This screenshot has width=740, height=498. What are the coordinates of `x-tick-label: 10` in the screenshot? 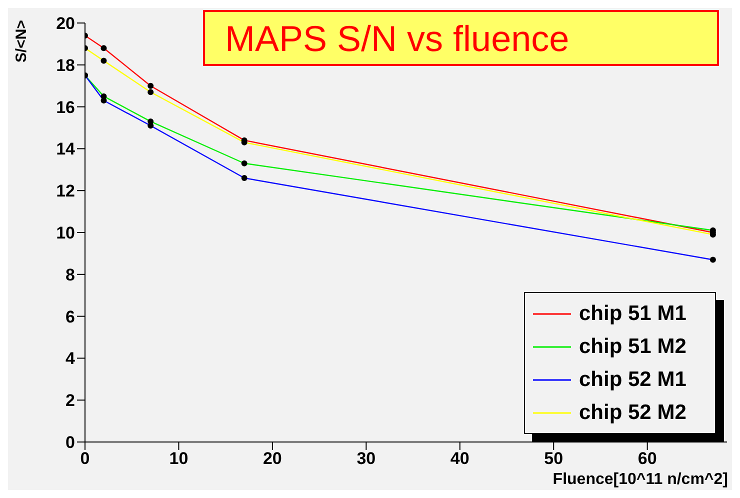 It's located at (178, 458).